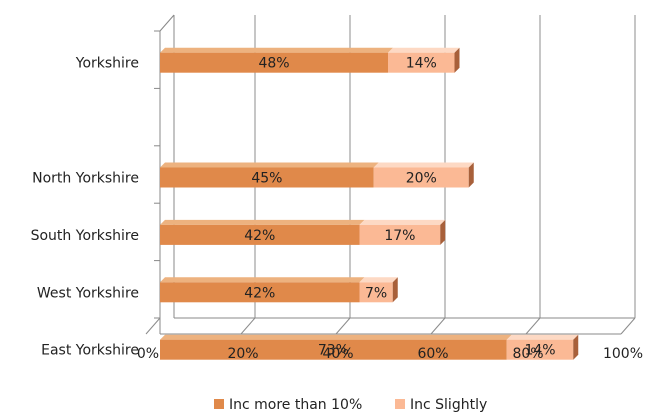  What do you see at coordinates (90, 351) in the screenshot?
I see `category-label: East Yorkshire` at bounding box center [90, 351].